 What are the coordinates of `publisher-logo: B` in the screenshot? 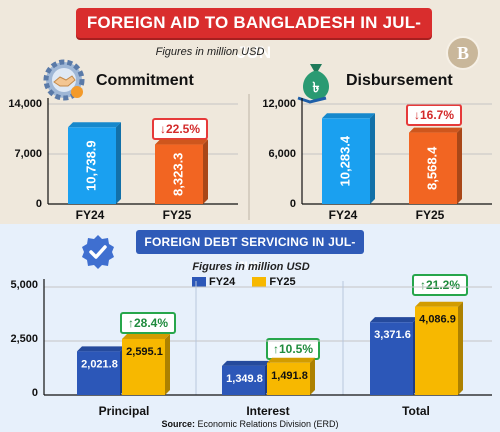 It's located at (463, 53).